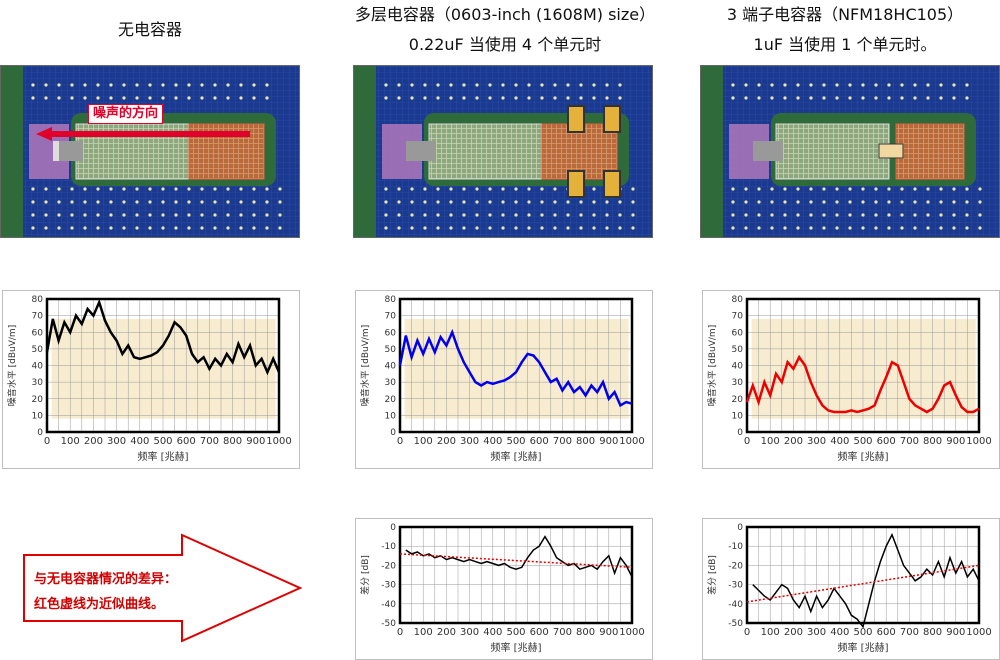 The image size is (1000, 660). What do you see at coordinates (150, 151) in the screenshot?
I see `pcb-board-graphic` at bounding box center [150, 151].